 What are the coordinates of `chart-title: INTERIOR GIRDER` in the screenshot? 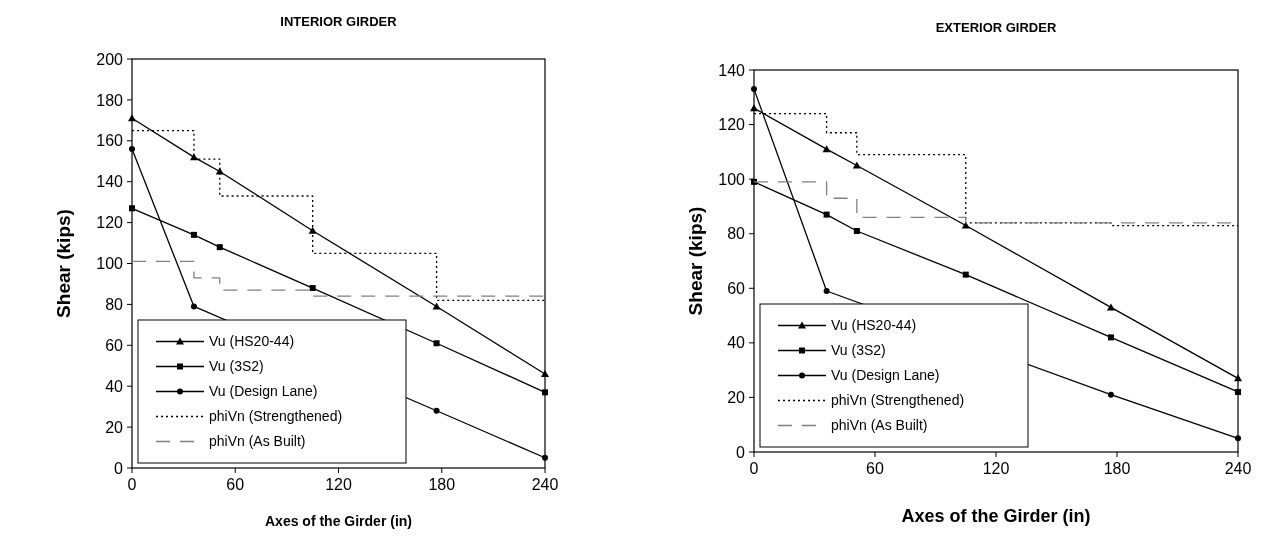 It's located at (339, 21).